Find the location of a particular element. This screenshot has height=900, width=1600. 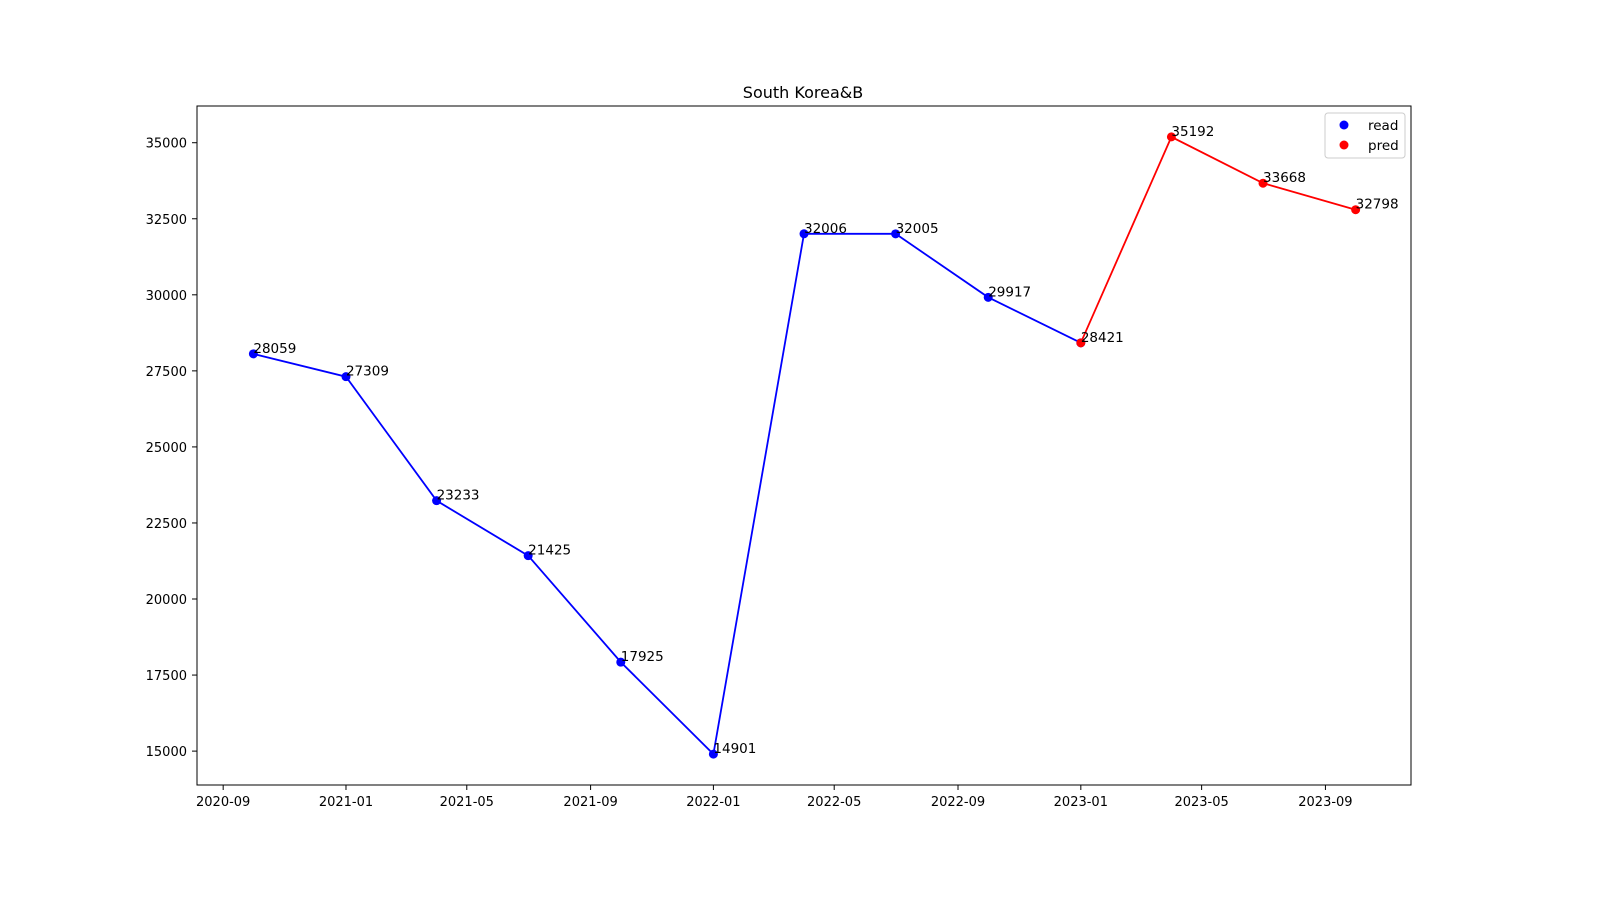

x-tick-label: 2021-09 is located at coordinates (590, 802).